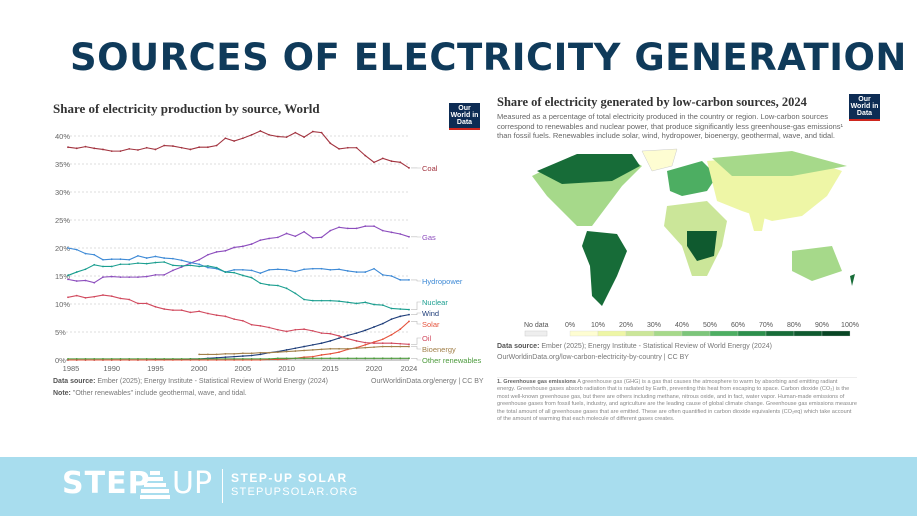  I want to click on map-south-america, so click(604, 268).